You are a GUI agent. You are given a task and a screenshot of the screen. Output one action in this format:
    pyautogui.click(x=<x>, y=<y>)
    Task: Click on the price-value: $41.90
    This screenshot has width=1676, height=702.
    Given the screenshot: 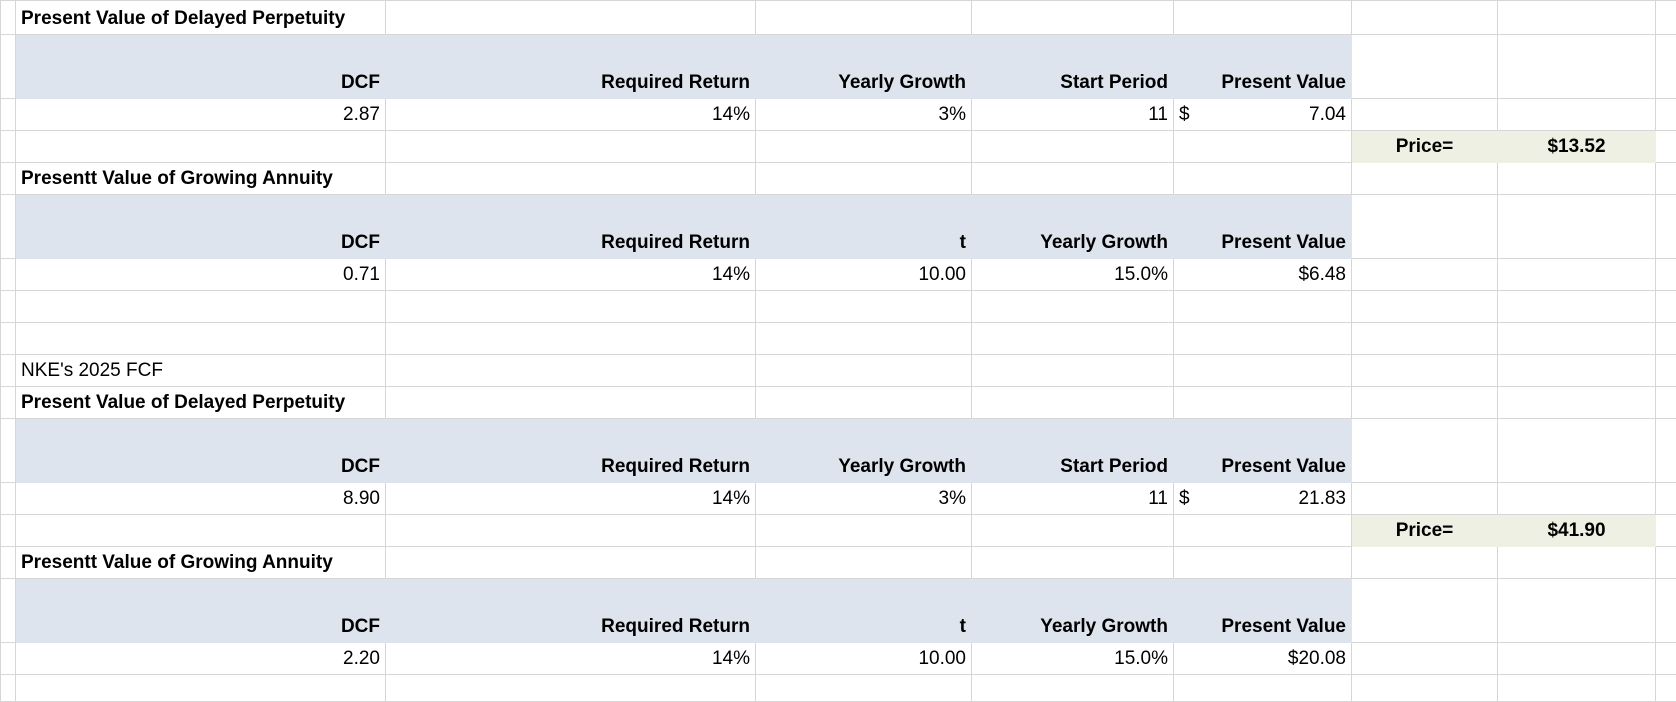 What is the action you would take?
    pyautogui.click(x=1576, y=530)
    